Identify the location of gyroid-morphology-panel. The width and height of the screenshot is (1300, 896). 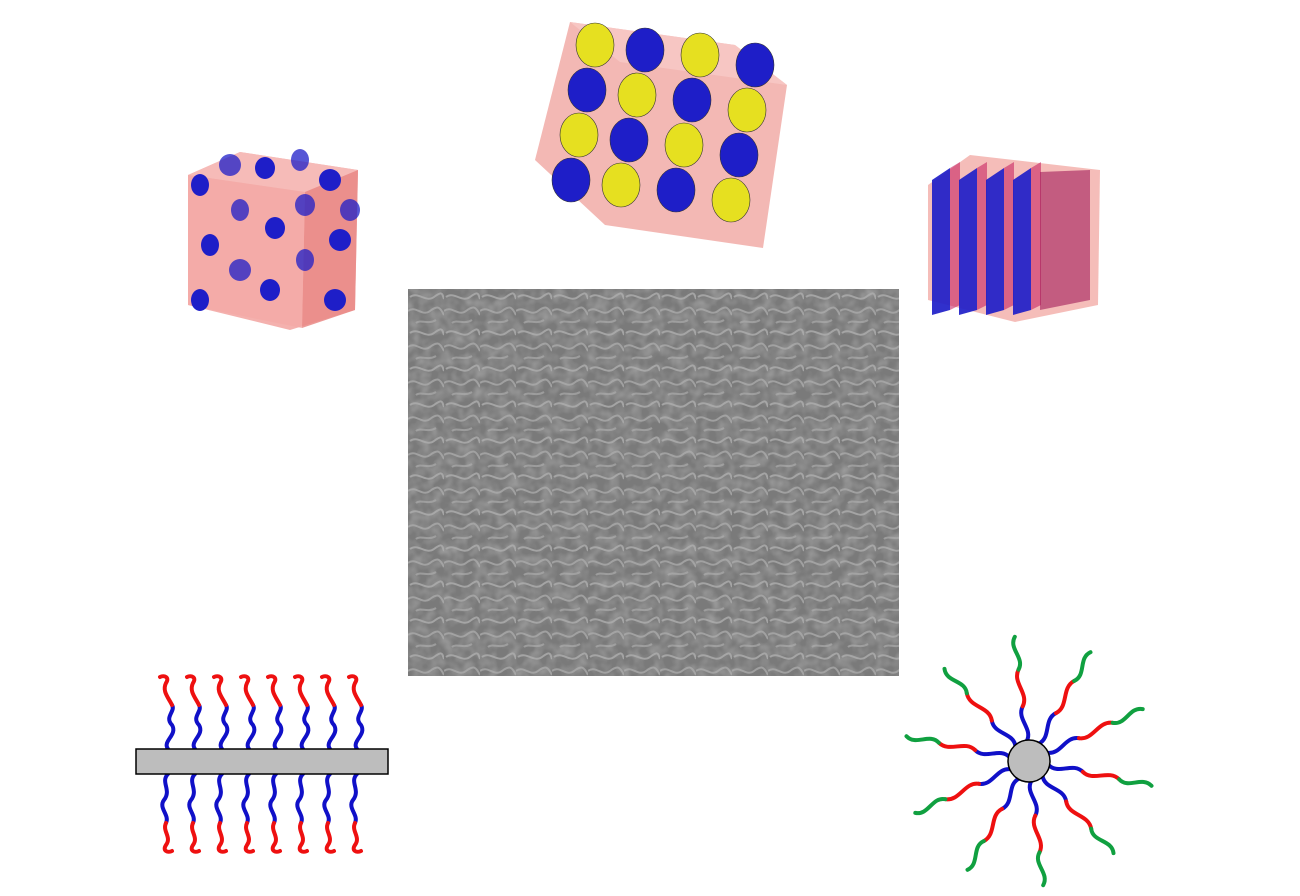
(665, 130).